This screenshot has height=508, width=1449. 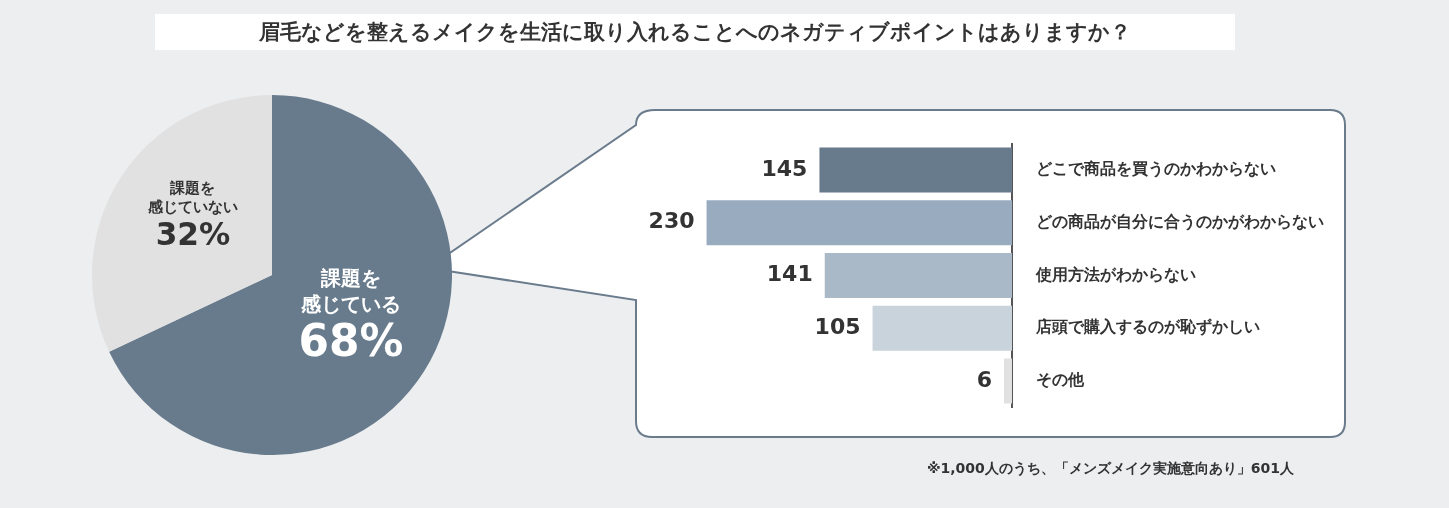 What do you see at coordinates (984, 379) in the screenshot?
I see `data-label: 6` at bounding box center [984, 379].